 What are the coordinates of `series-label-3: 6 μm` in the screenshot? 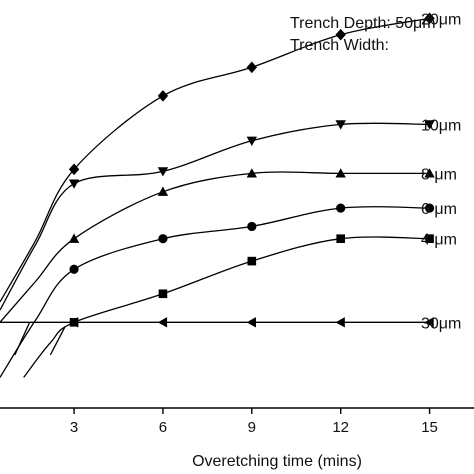 It's located at (439, 209).